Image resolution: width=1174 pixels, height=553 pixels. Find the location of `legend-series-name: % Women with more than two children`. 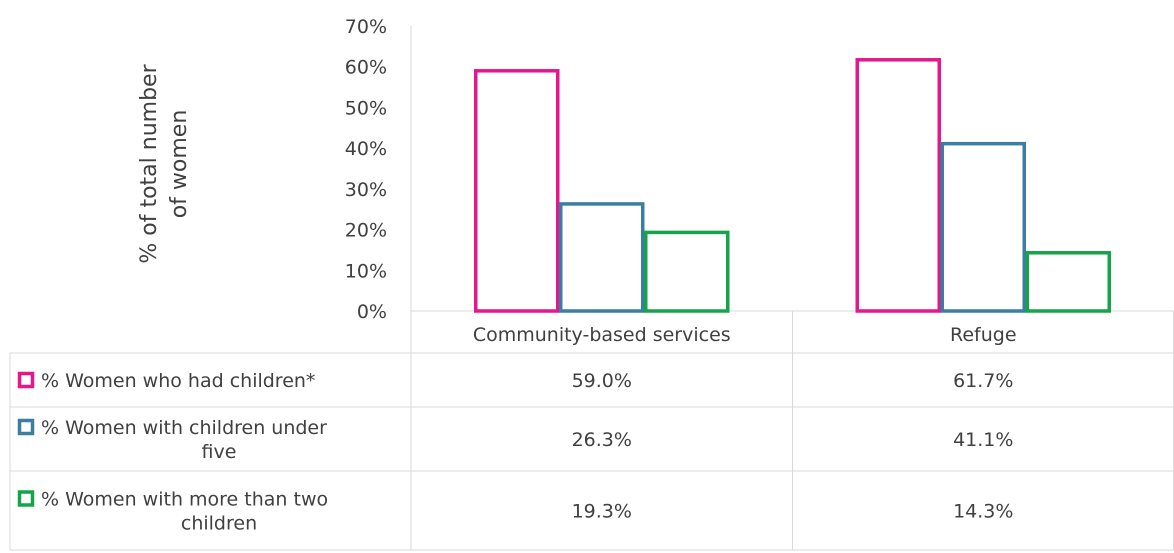

legend-series-name: % Women with more than two children is located at coordinates (184, 512).